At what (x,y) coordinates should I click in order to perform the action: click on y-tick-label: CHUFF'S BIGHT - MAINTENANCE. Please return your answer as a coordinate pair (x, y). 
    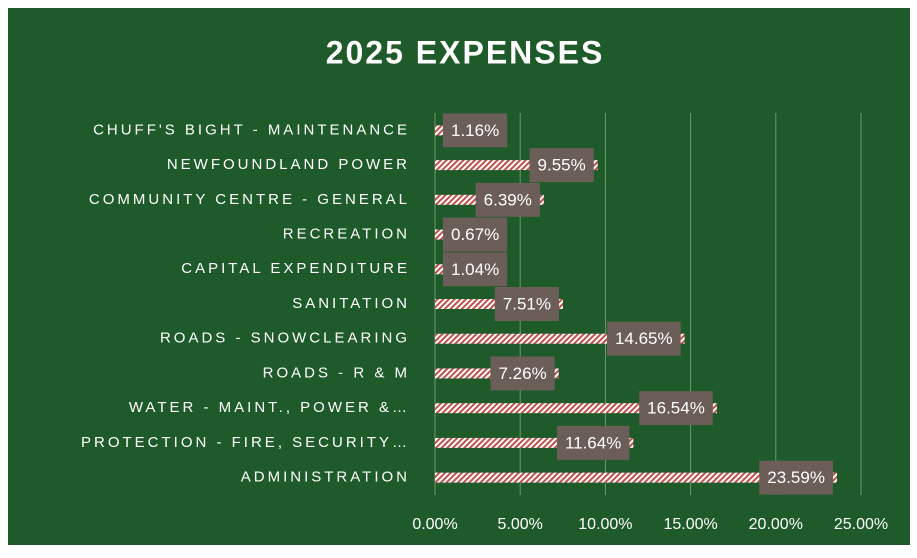
    Looking at the image, I should click on (251, 129).